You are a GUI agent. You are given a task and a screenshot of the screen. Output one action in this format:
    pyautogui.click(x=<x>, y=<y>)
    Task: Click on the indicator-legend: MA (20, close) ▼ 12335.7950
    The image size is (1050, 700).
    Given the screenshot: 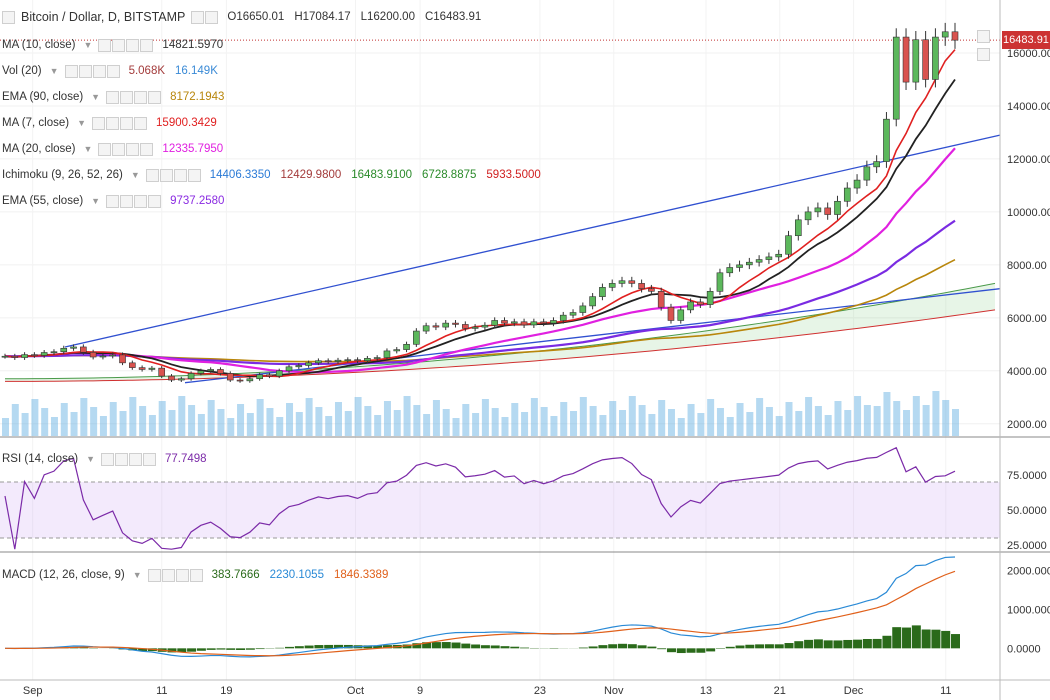 What is the action you would take?
    pyautogui.click(x=116, y=149)
    